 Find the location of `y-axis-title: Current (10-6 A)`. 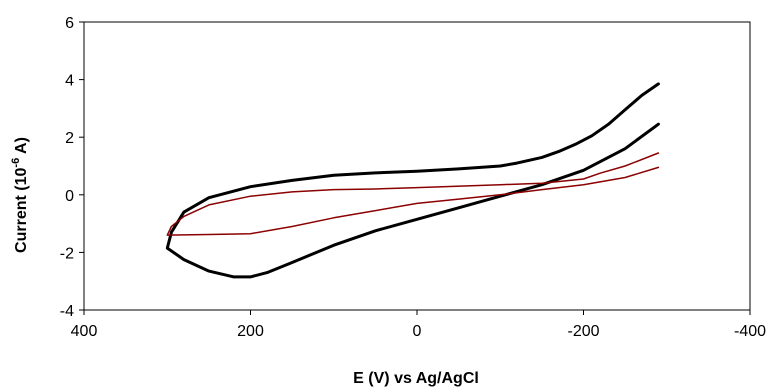

y-axis-title: Current (10-6 A) is located at coordinates (20, 195).